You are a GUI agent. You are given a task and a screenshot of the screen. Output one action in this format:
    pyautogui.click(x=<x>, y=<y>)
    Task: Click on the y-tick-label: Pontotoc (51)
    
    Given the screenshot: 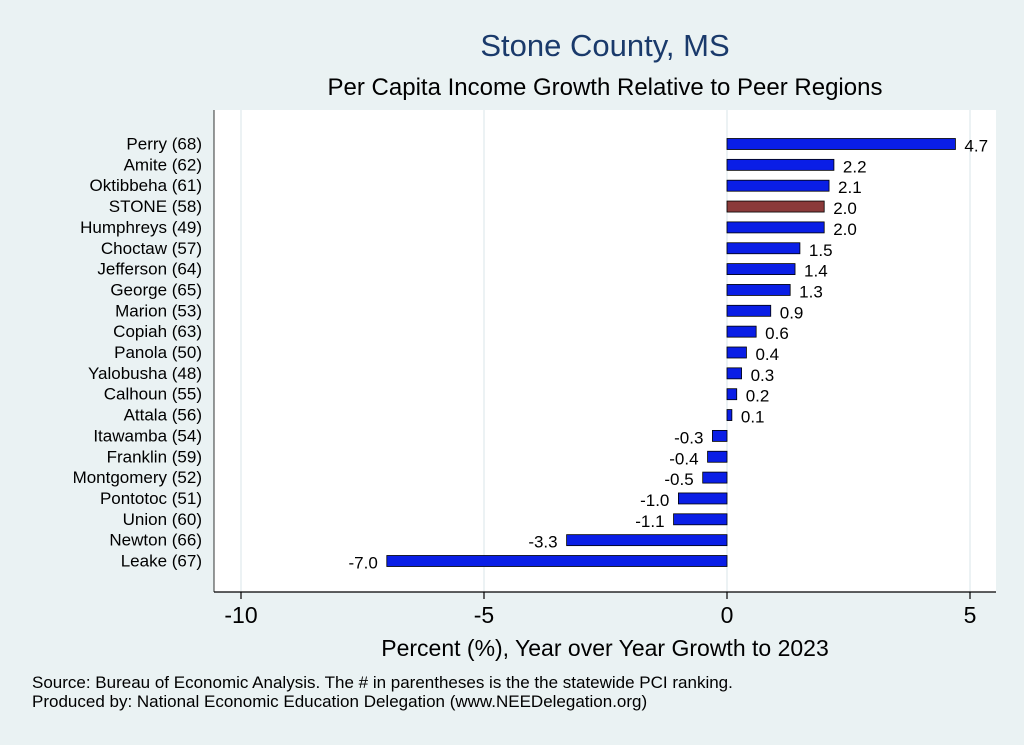 What is the action you would take?
    pyautogui.click(x=151, y=498)
    